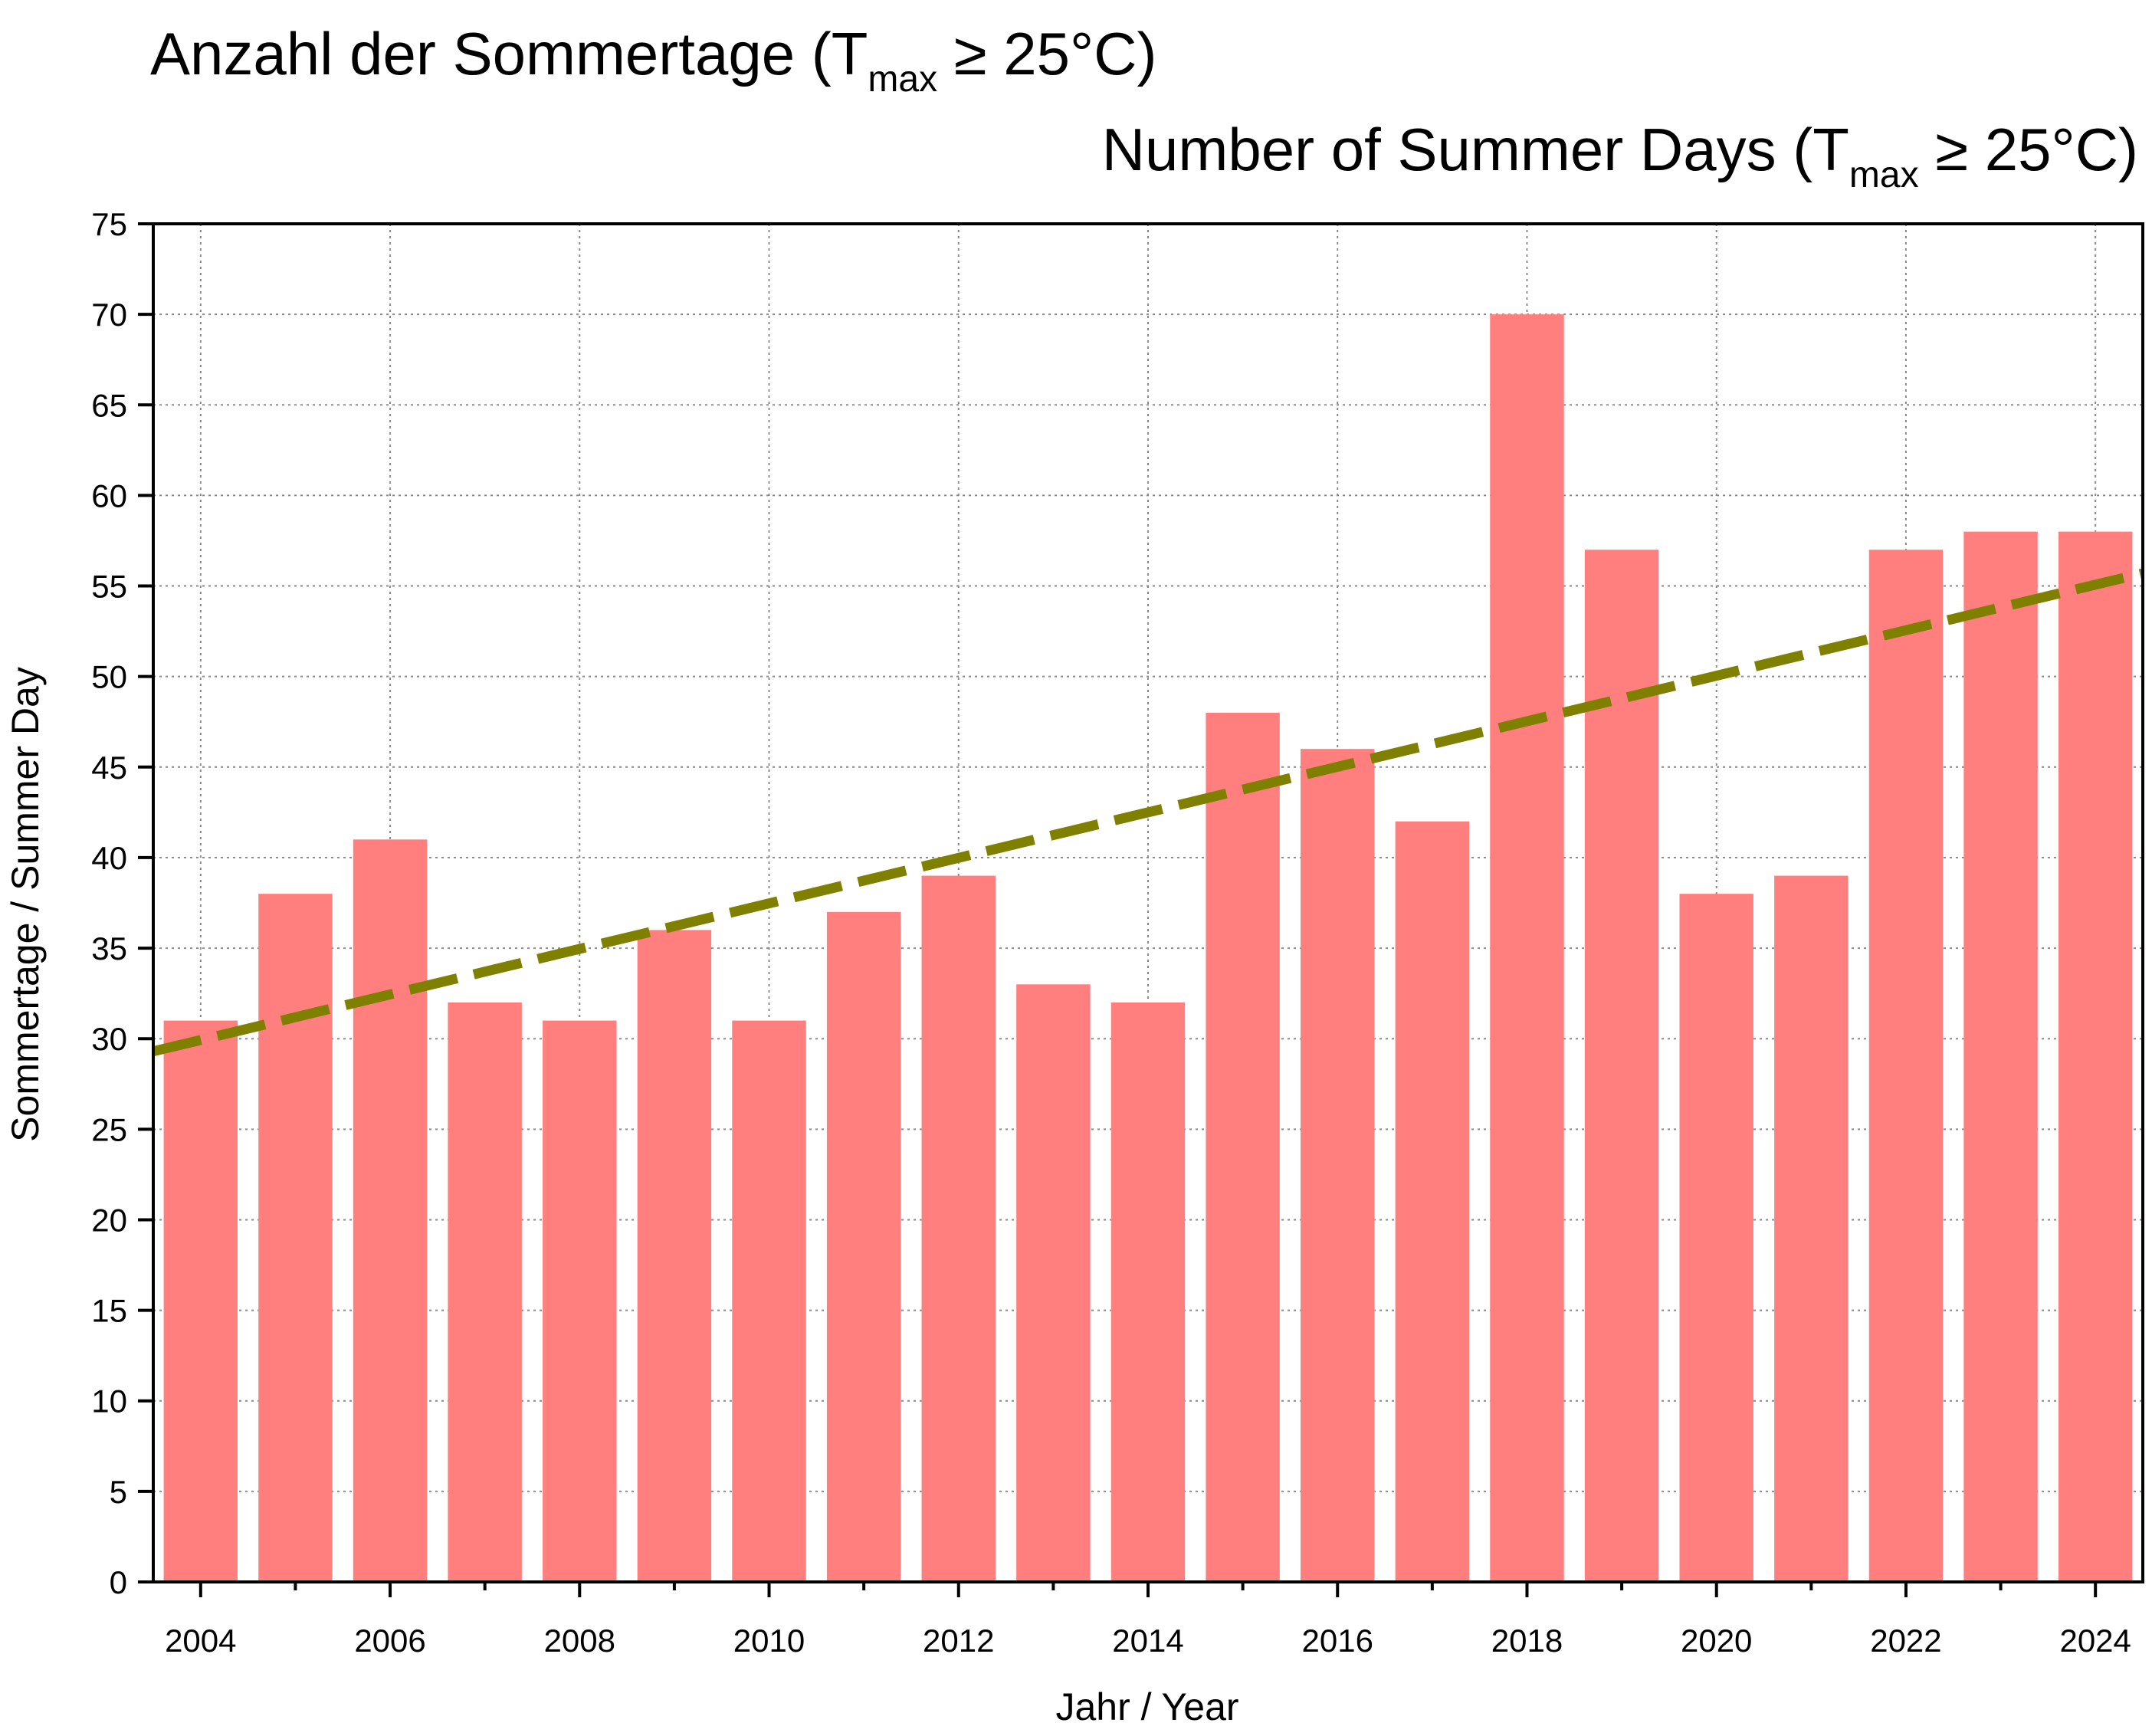 The width and height of the screenshot is (2152, 1736). Describe the element at coordinates (109, 1220) in the screenshot. I see `y-tick-label: 20` at that location.